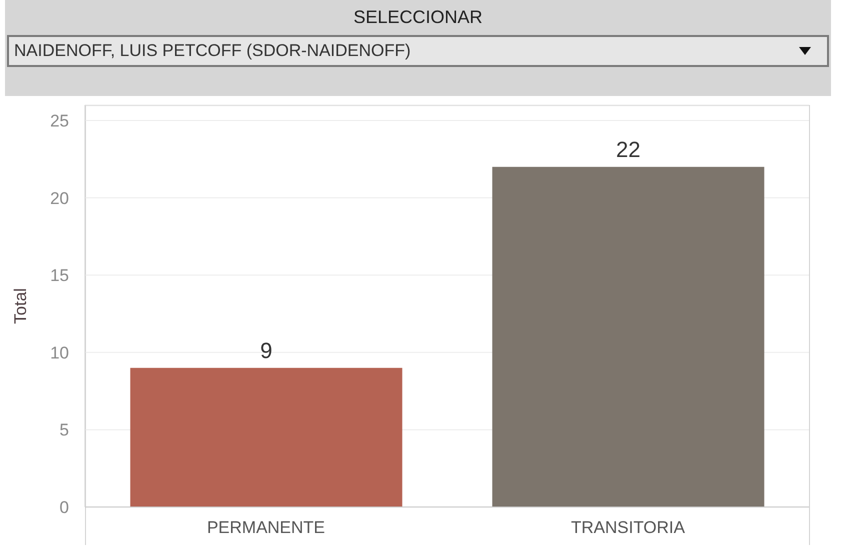 Image resolution: width=860 pixels, height=550 pixels. Describe the element at coordinates (20, 306) in the screenshot. I see `y-axis-title: Total` at that location.